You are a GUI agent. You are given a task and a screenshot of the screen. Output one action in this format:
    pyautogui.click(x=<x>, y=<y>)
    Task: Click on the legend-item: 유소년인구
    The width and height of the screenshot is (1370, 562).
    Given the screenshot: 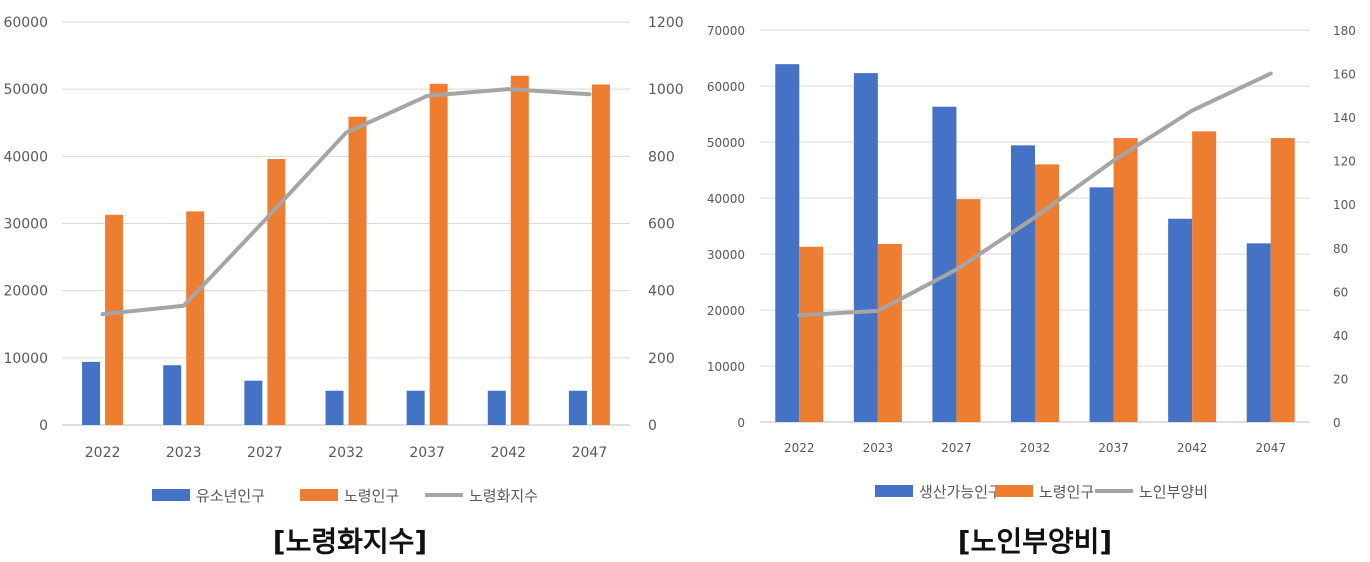 What is the action you would take?
    pyautogui.click(x=208, y=496)
    